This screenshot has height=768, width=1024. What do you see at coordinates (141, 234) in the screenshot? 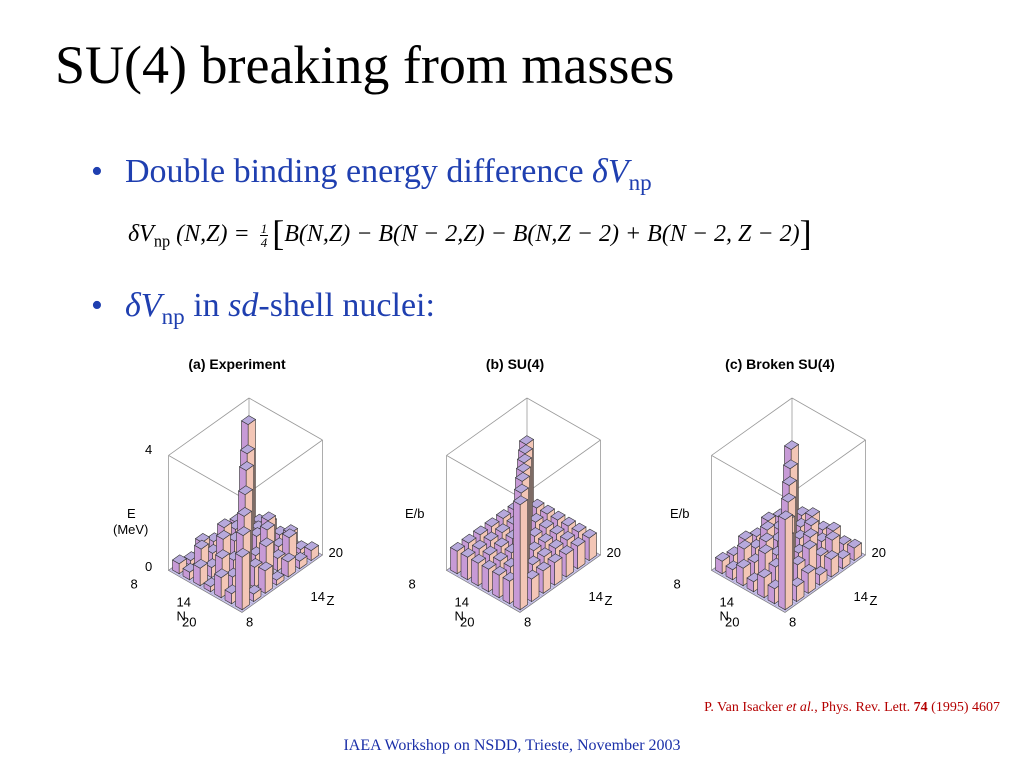
I see `formula-lhs-symbol: δV` at bounding box center [141, 234].